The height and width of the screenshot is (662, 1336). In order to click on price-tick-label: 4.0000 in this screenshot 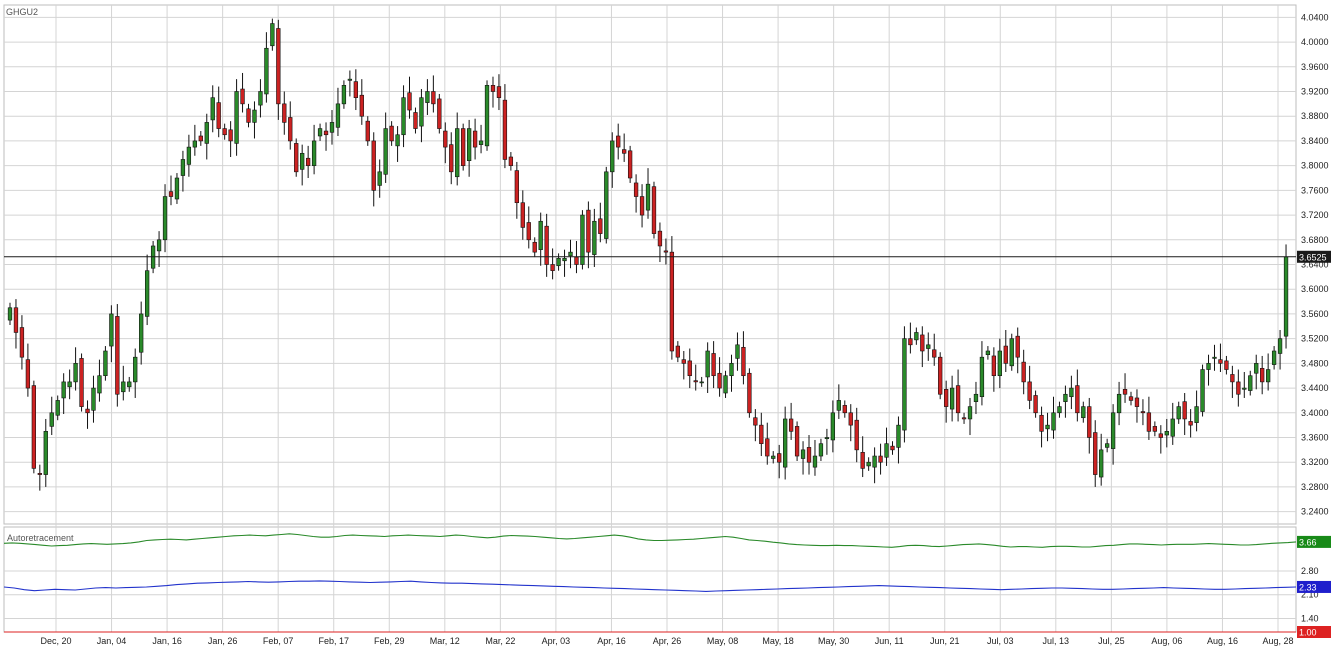, I will do `click(1315, 42)`.